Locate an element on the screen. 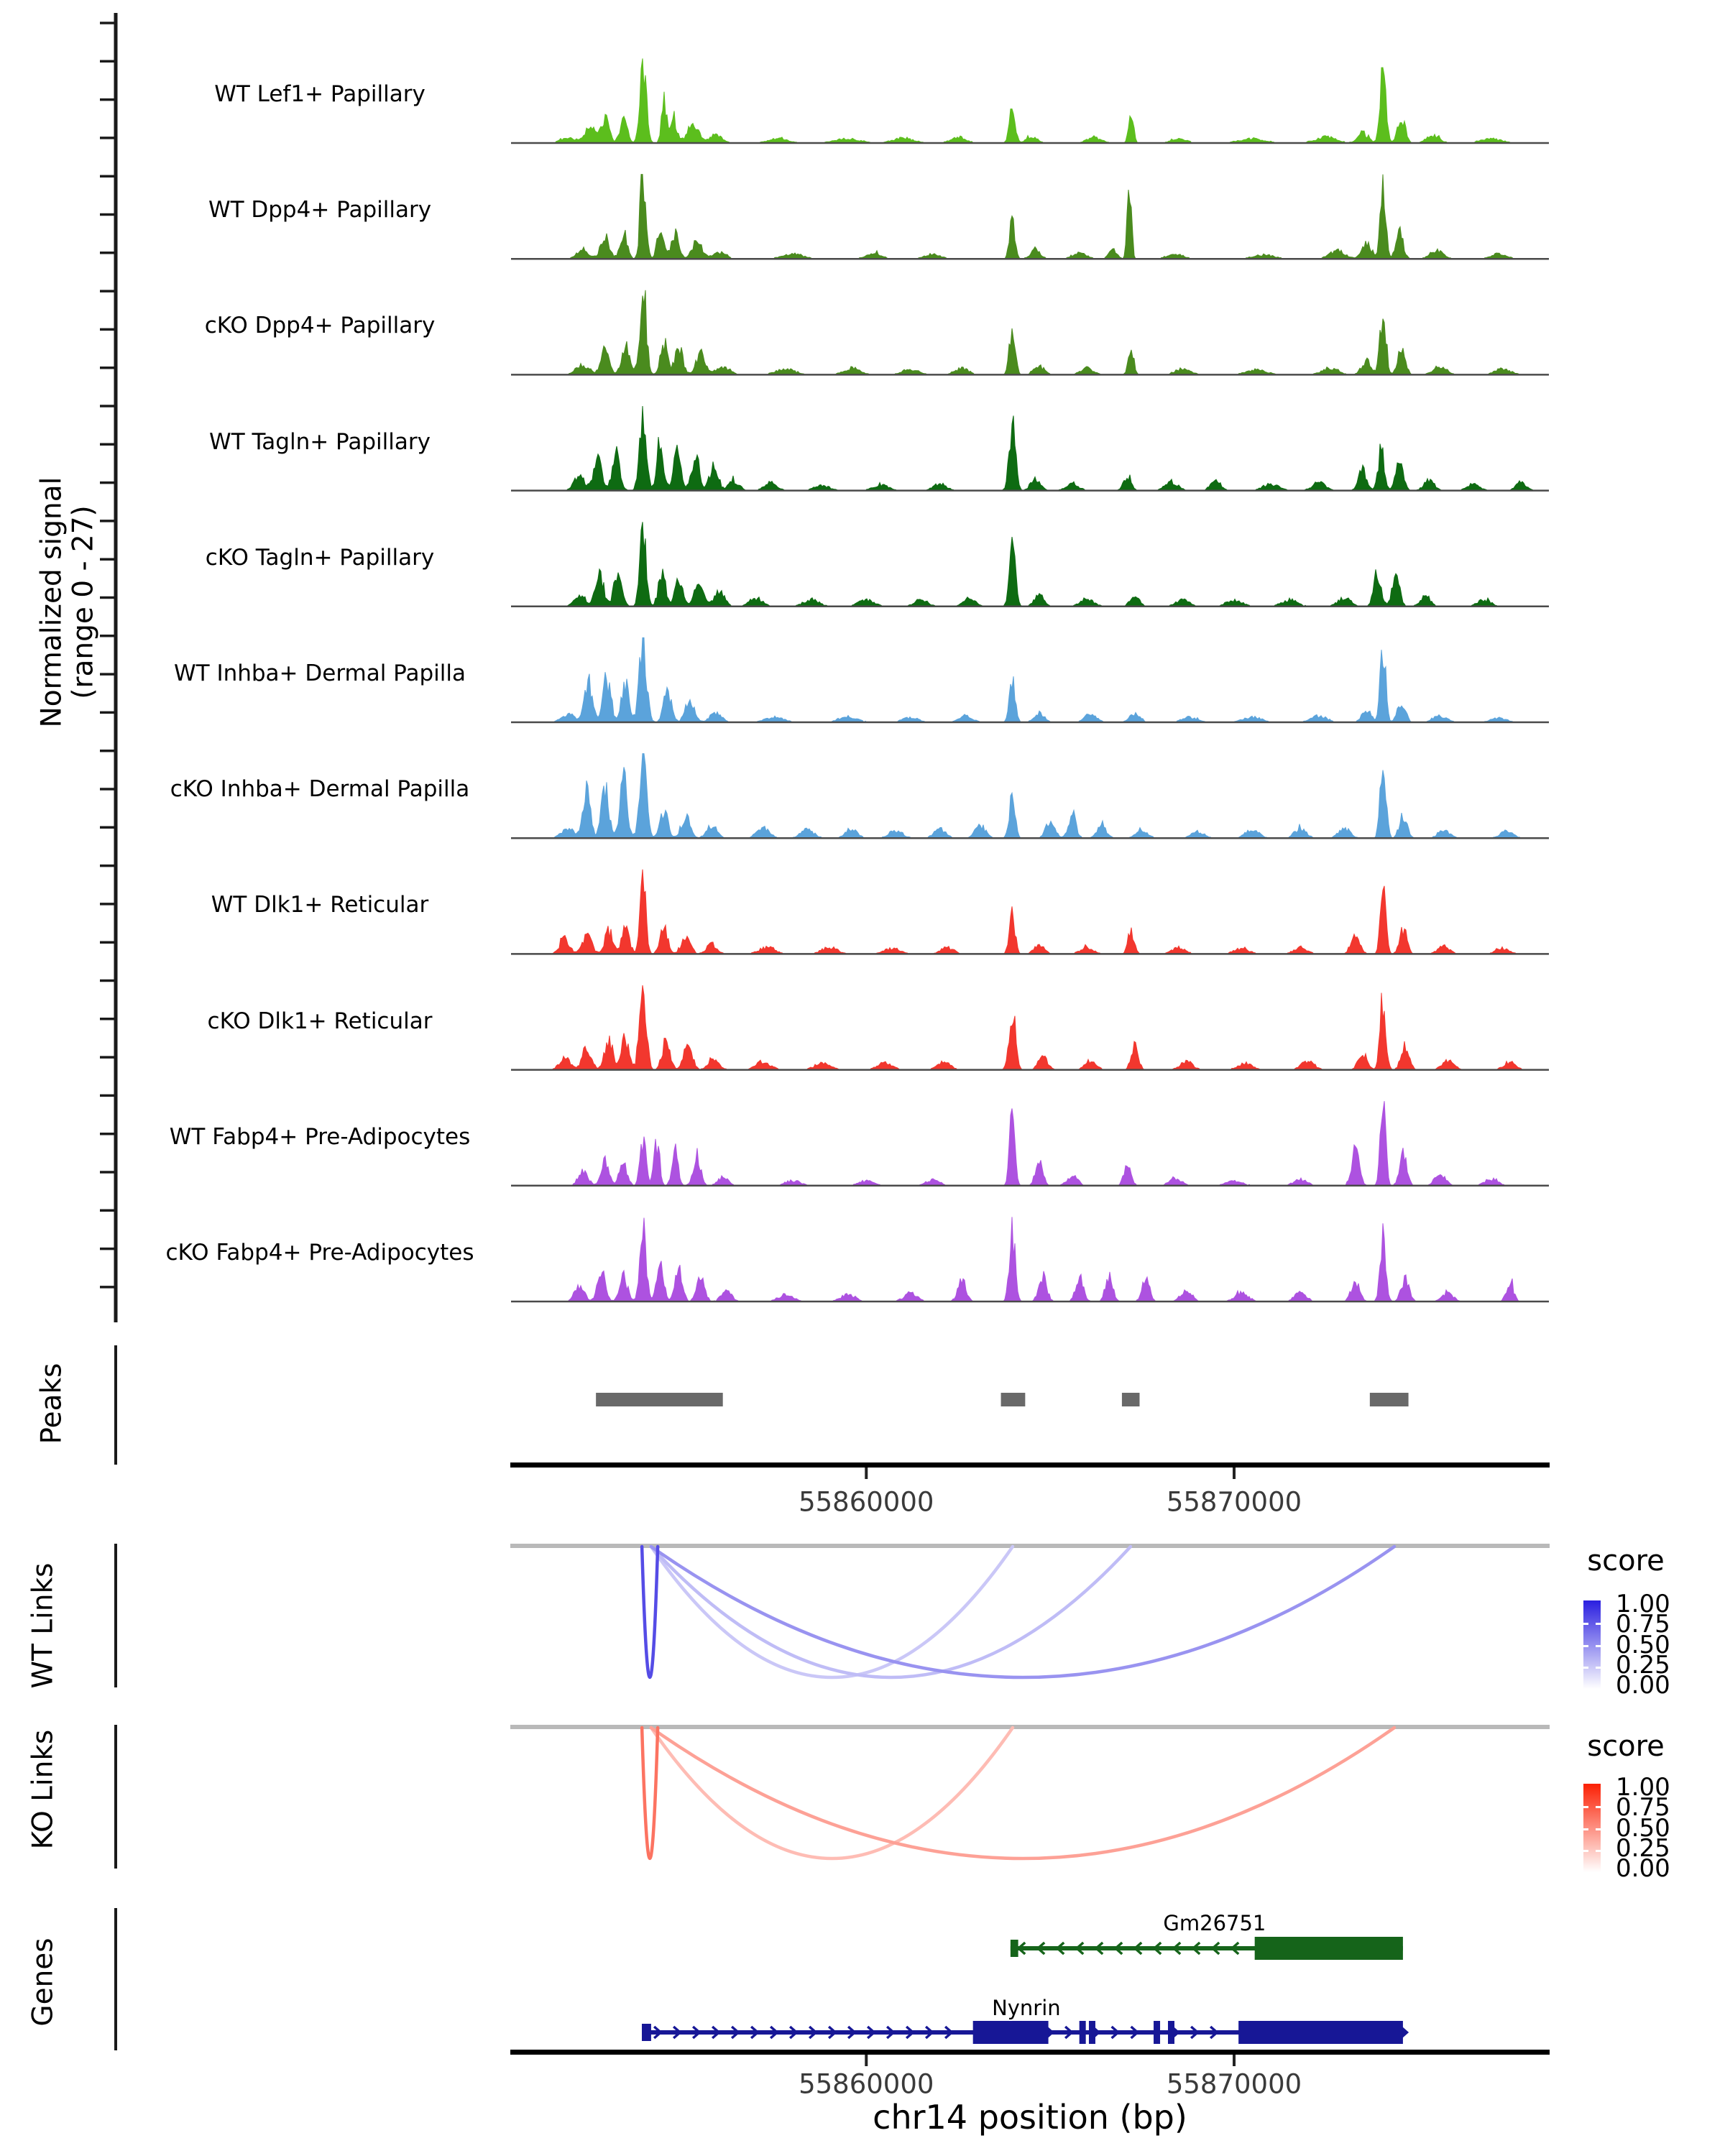 The width and height of the screenshot is (1725, 2156). signal-track-label: WT Lef1+ Papillary is located at coordinates (320, 94).